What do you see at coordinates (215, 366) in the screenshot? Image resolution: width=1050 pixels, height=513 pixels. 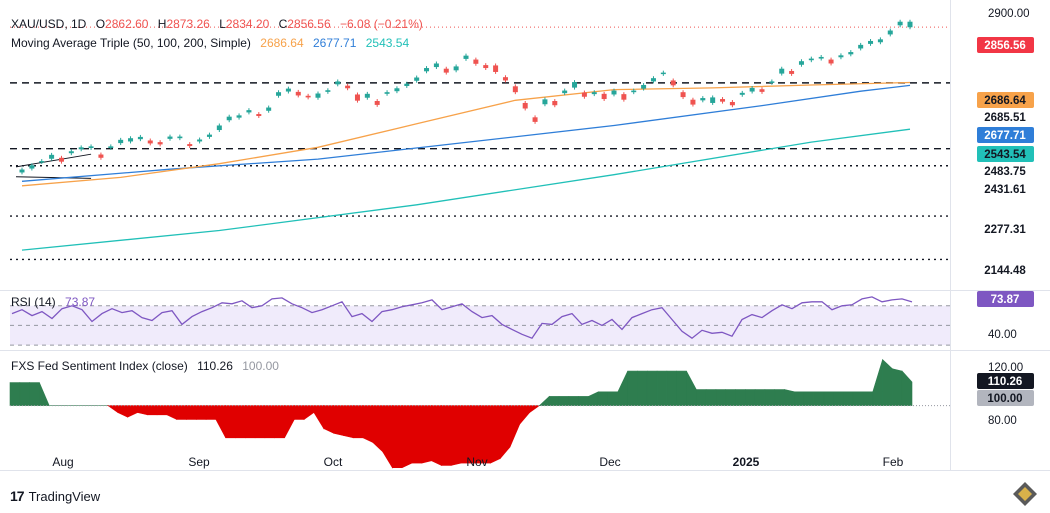 I see `fed-value: 110.26` at bounding box center [215, 366].